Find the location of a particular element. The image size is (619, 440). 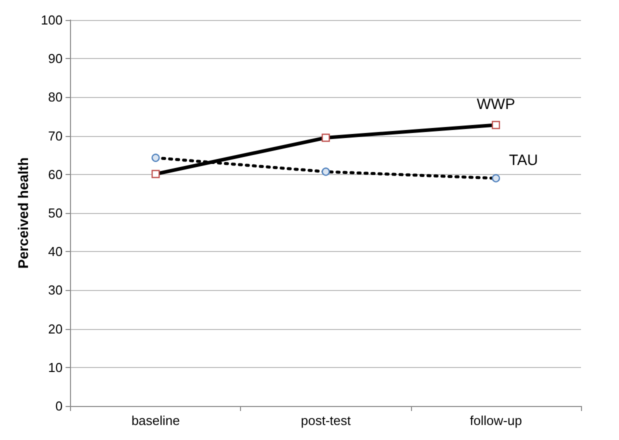

y-tick-label: 60 is located at coordinates (55, 174).